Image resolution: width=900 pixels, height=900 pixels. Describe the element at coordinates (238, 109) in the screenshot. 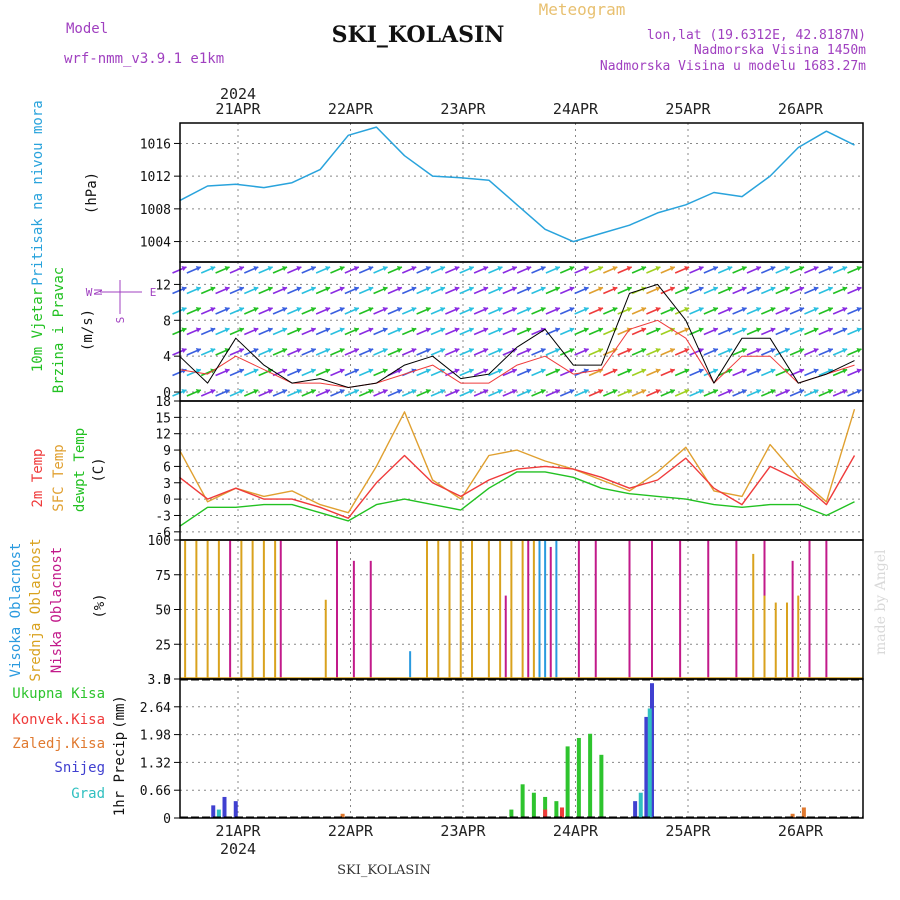

I see `day-label-top: 21APR` at that location.